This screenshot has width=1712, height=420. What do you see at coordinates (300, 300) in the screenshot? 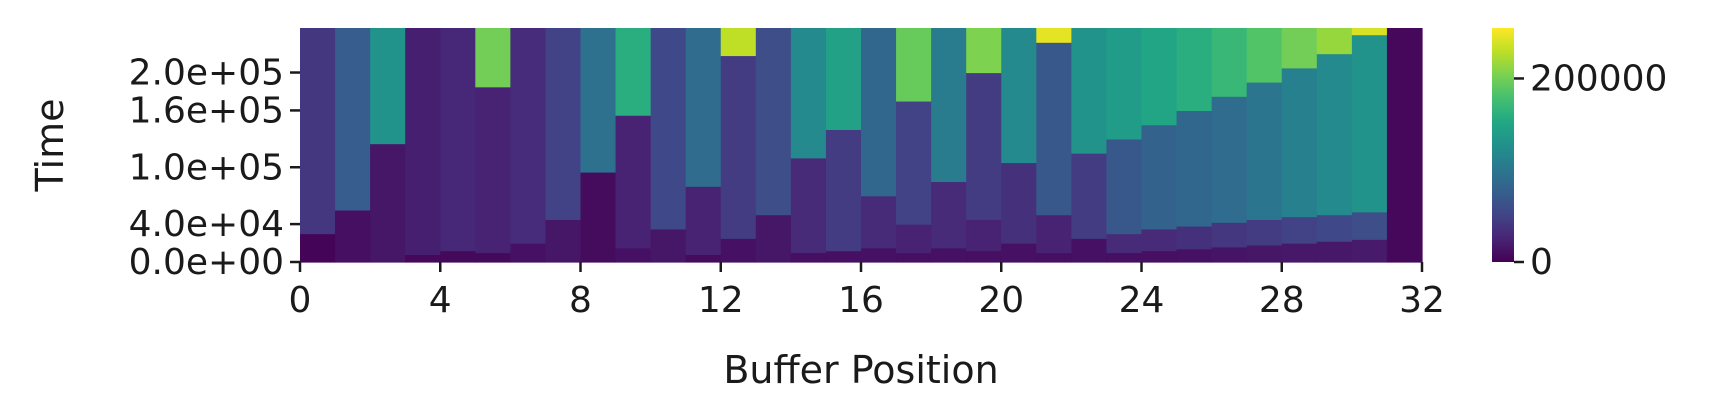
I see `x-tick-label: 0` at bounding box center [300, 300].